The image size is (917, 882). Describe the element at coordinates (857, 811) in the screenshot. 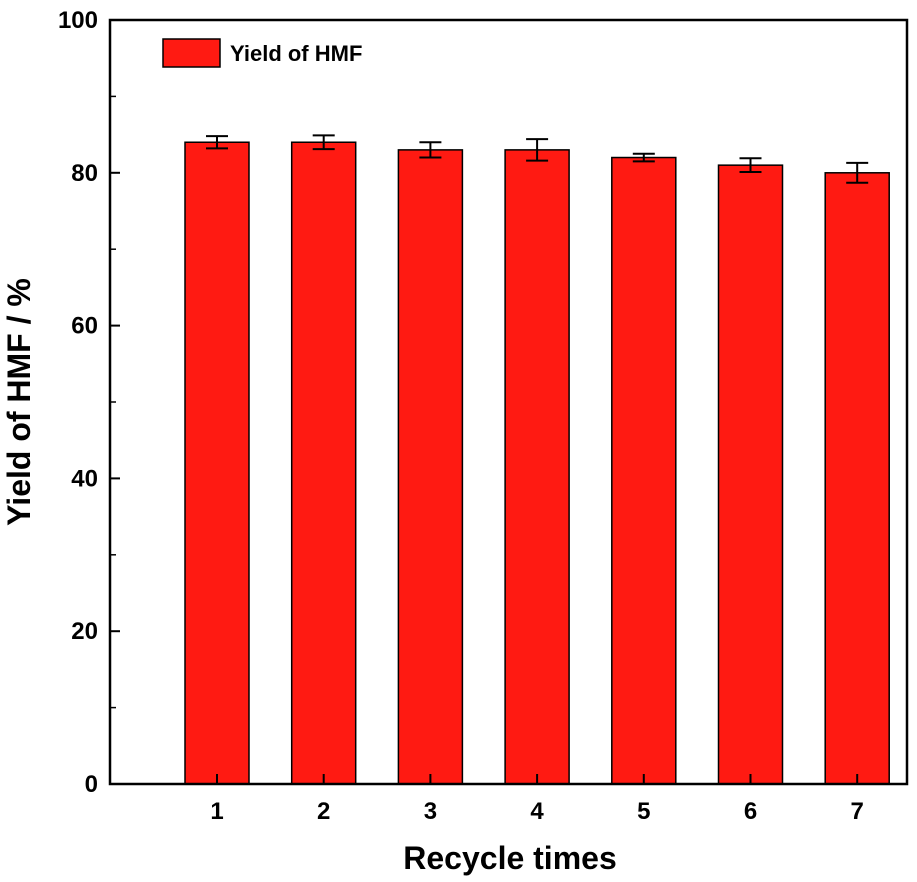

I see `x-tick-label: 7` at that location.